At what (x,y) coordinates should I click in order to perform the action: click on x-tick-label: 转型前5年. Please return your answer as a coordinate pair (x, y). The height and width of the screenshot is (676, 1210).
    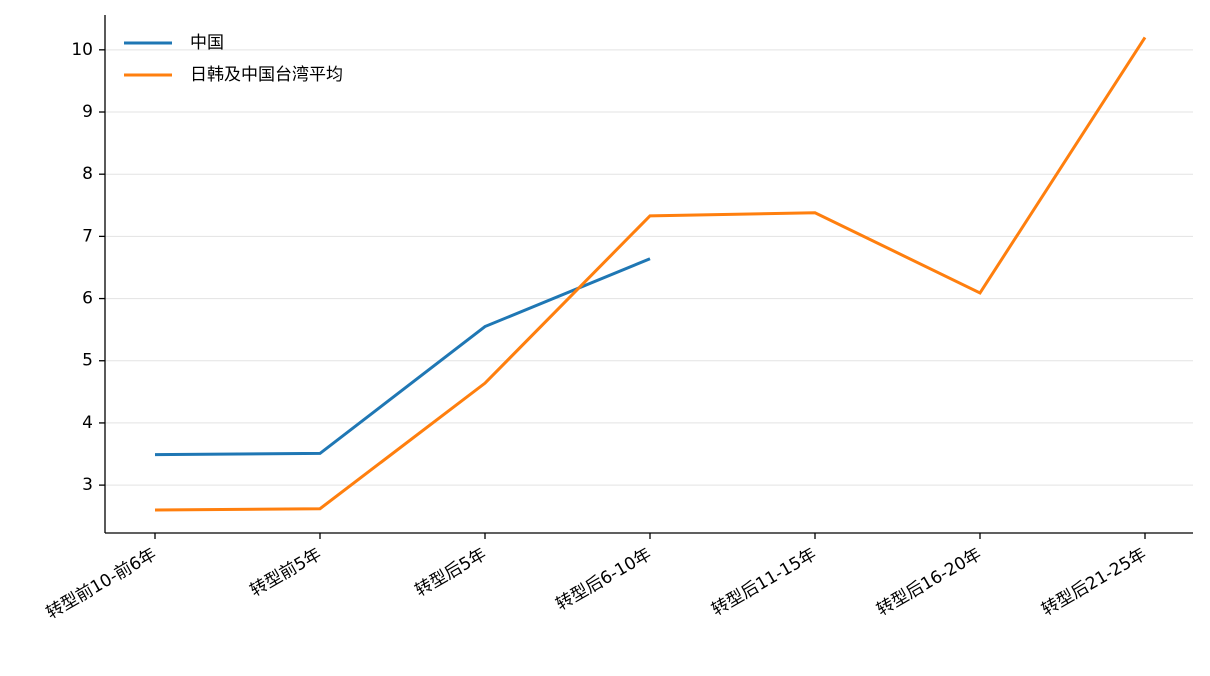
    Looking at the image, I should click on (286, 572).